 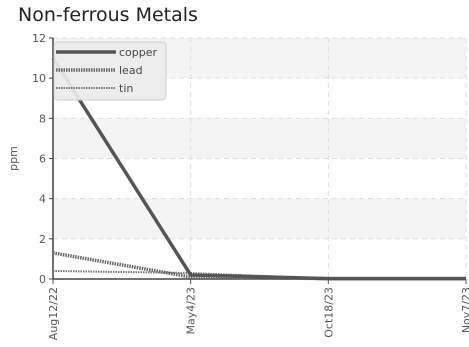 What do you see at coordinates (259, 266) in the screenshot?
I see `series-line-lead` at bounding box center [259, 266].